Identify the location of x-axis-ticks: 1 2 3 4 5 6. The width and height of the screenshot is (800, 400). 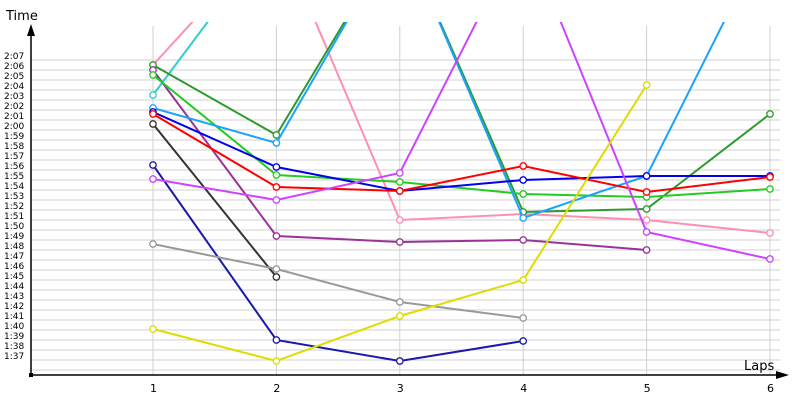
(462, 388).